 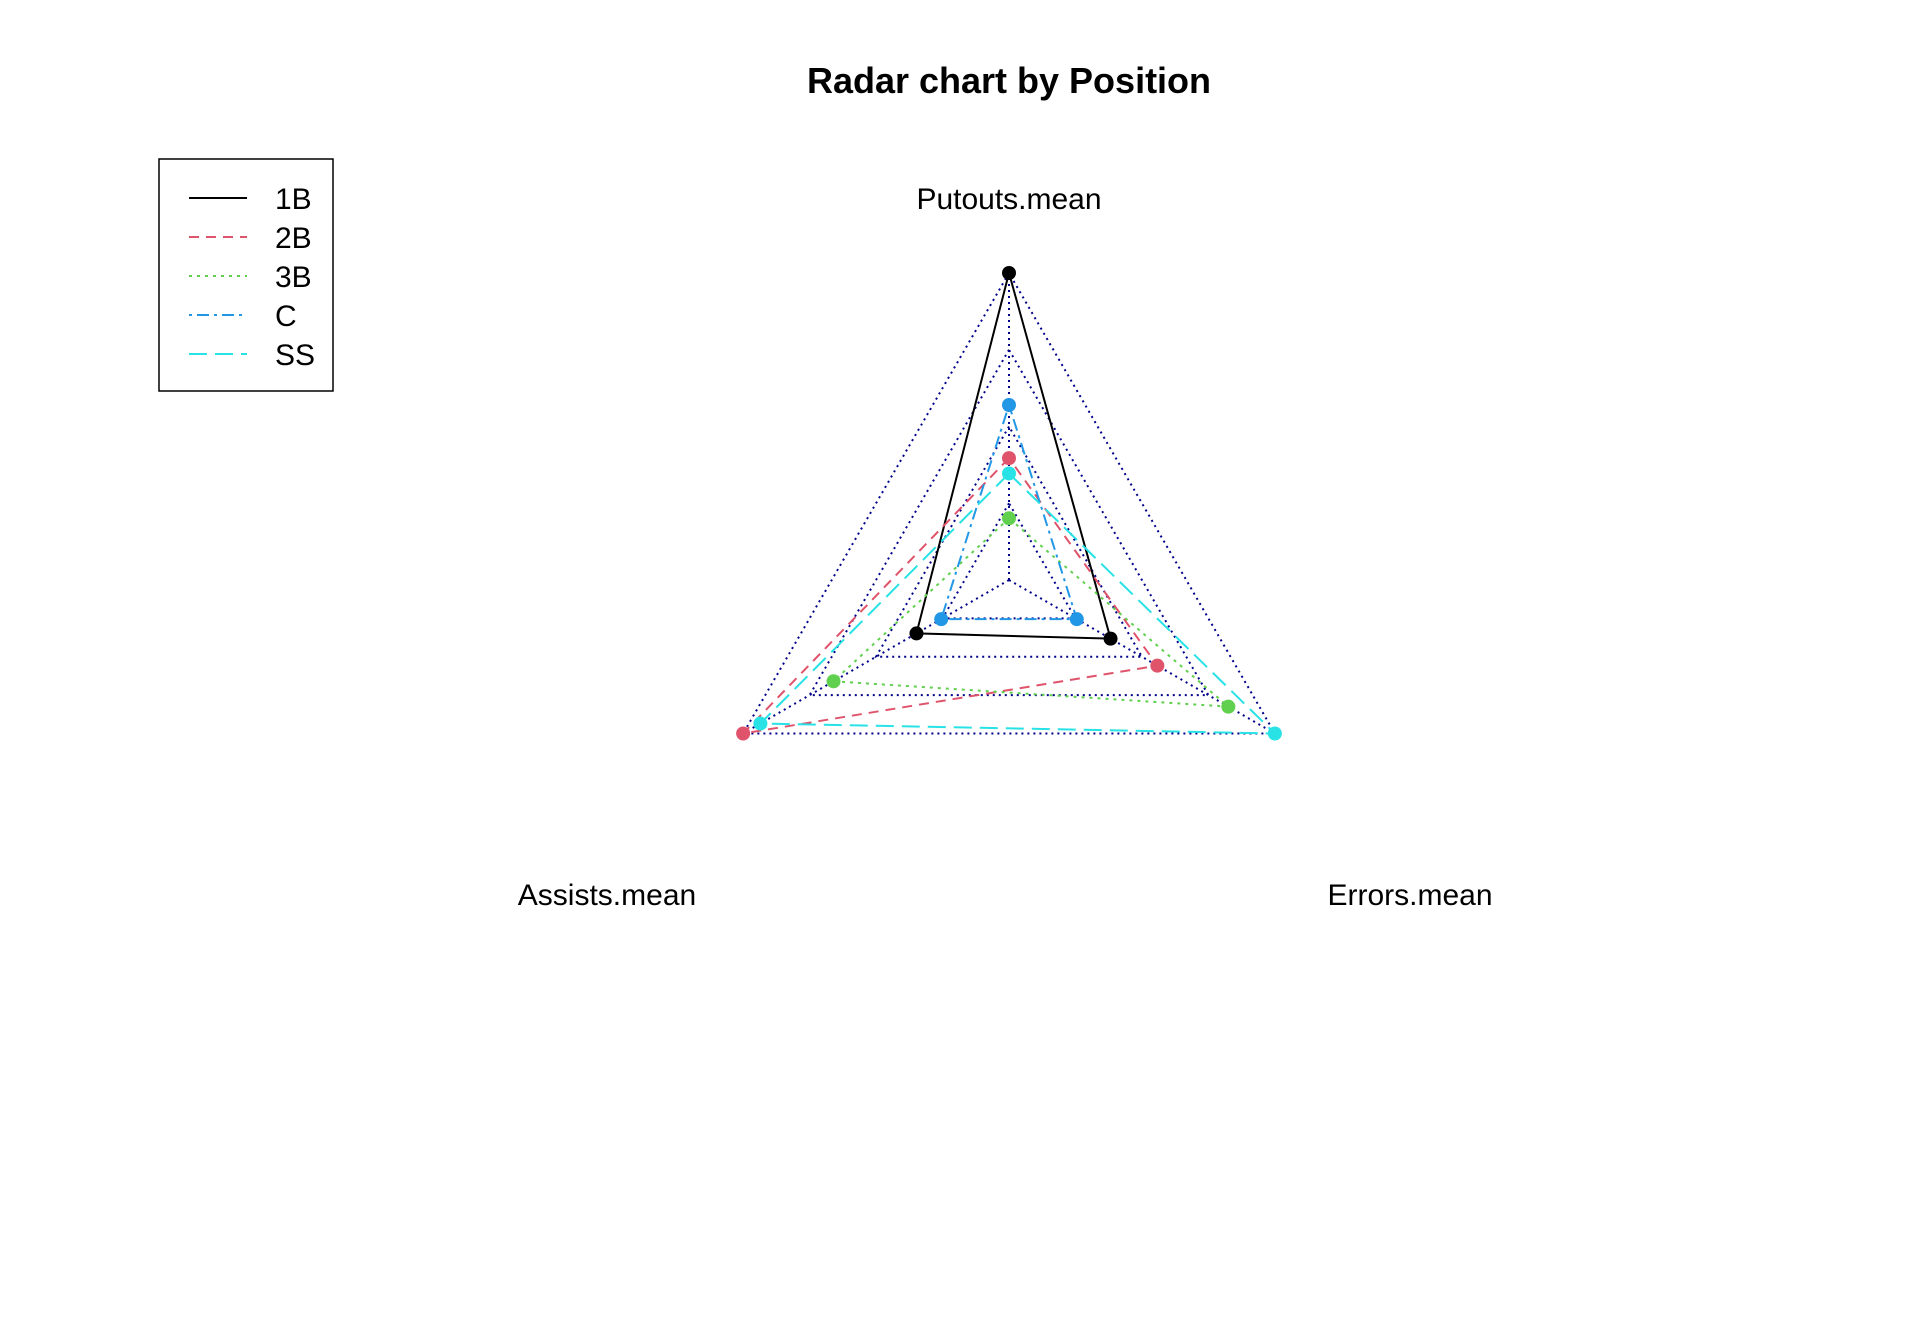 I want to click on series-layer, so click(x=1009, y=503).